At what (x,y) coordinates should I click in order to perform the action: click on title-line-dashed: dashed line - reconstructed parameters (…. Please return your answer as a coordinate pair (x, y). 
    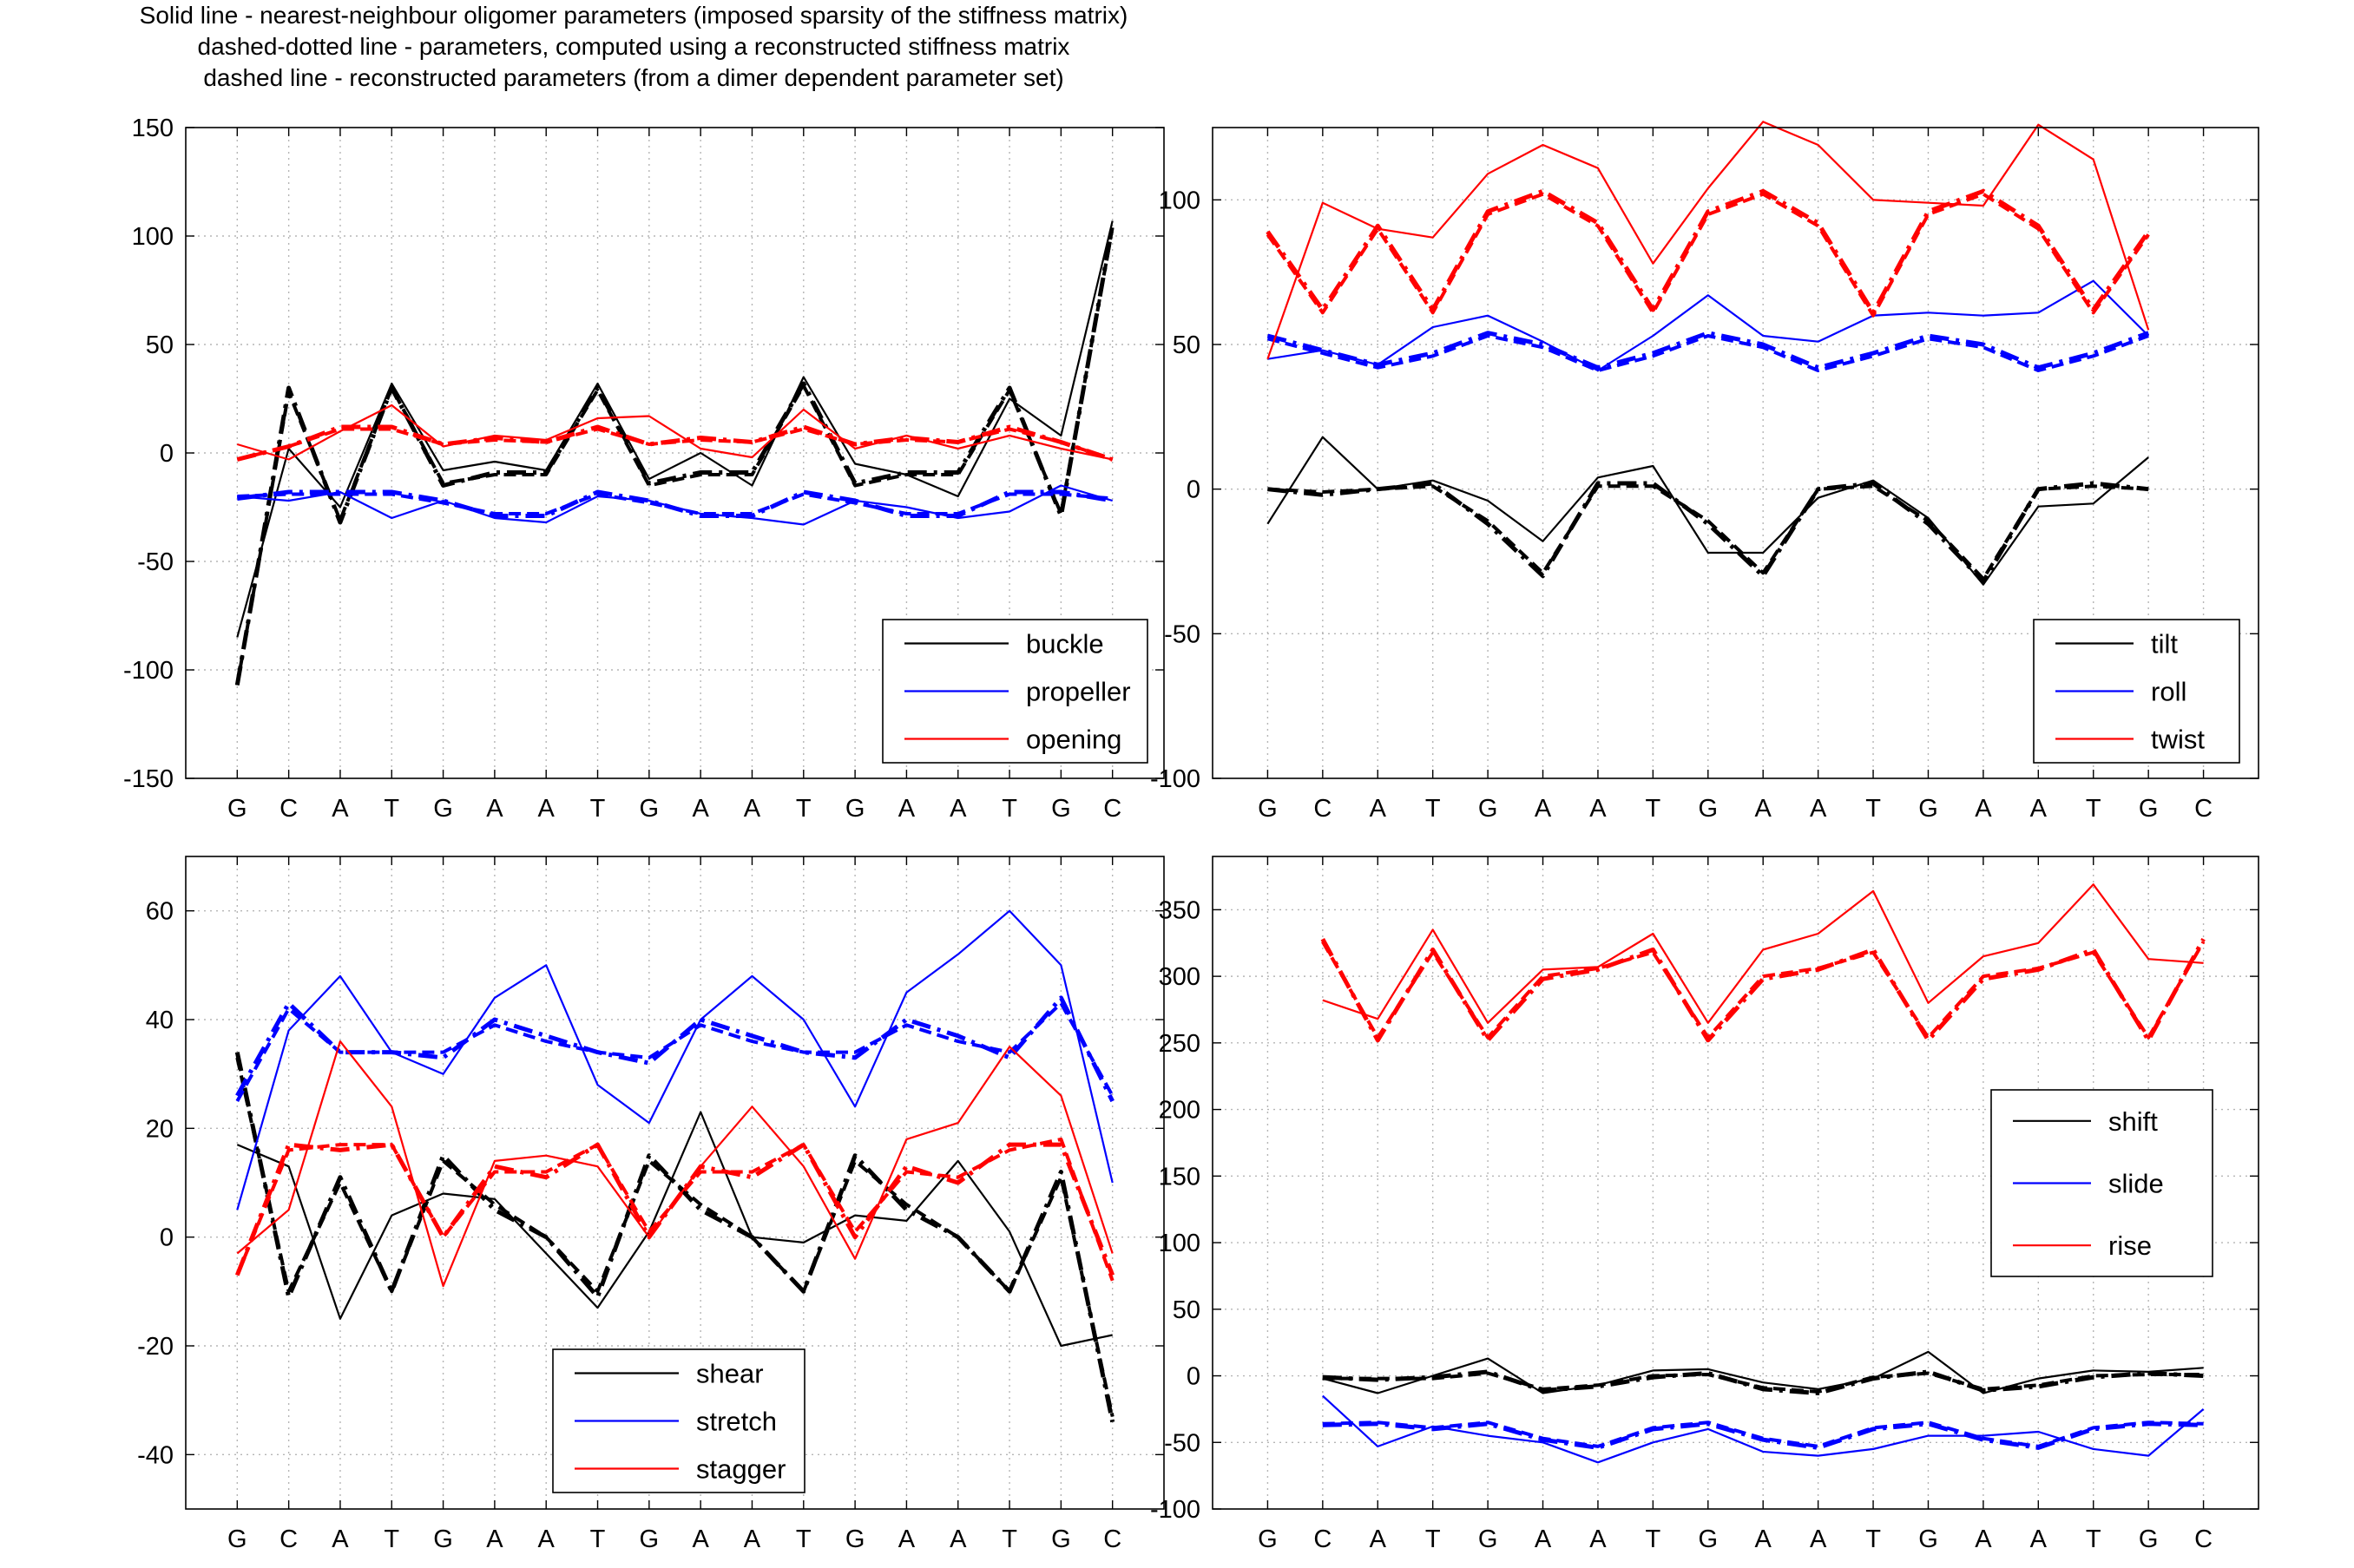
    Looking at the image, I should click on (633, 77).